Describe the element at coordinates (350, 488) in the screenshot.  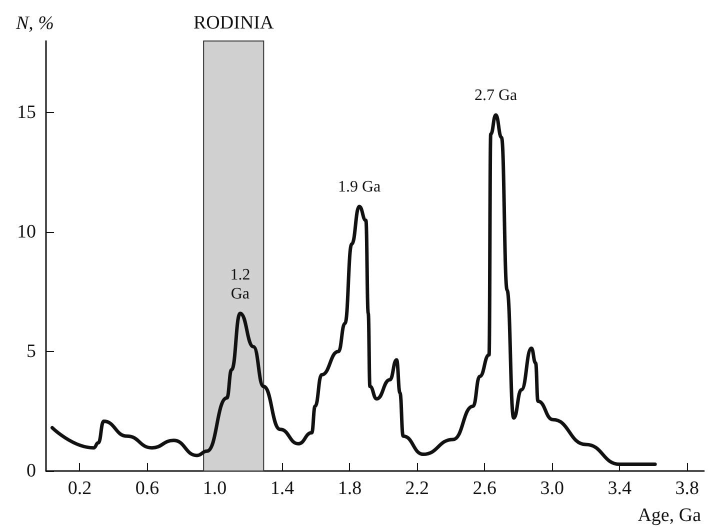
I see `x-tick-label: 1.8` at that location.